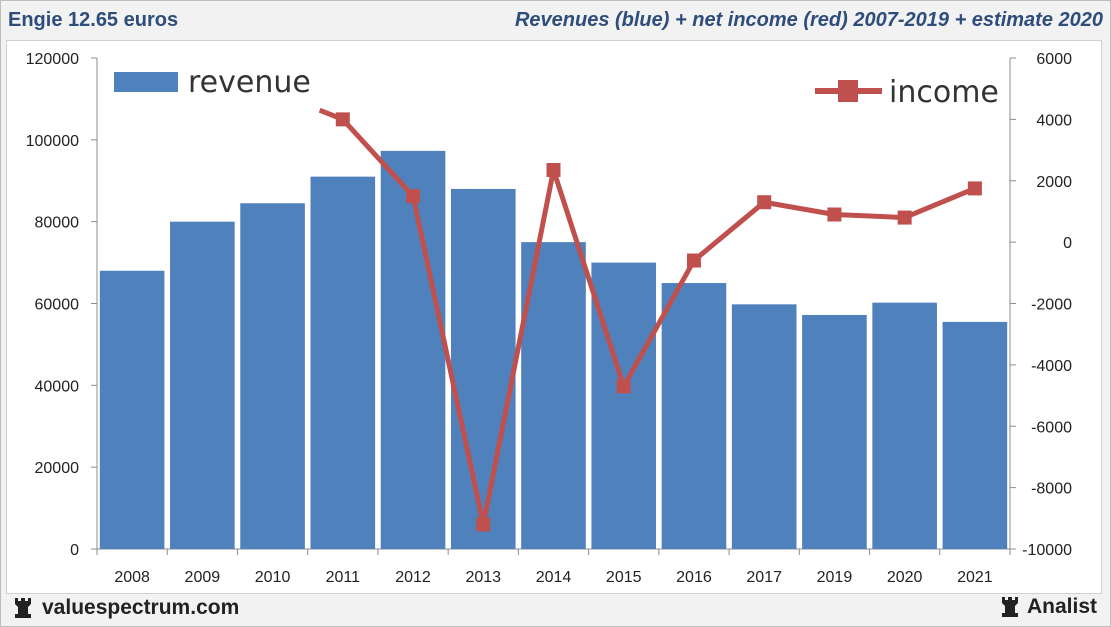 This screenshot has width=1111, height=627. Describe the element at coordinates (141, 607) in the screenshot. I see `site-name: valuespectrum.com` at that location.